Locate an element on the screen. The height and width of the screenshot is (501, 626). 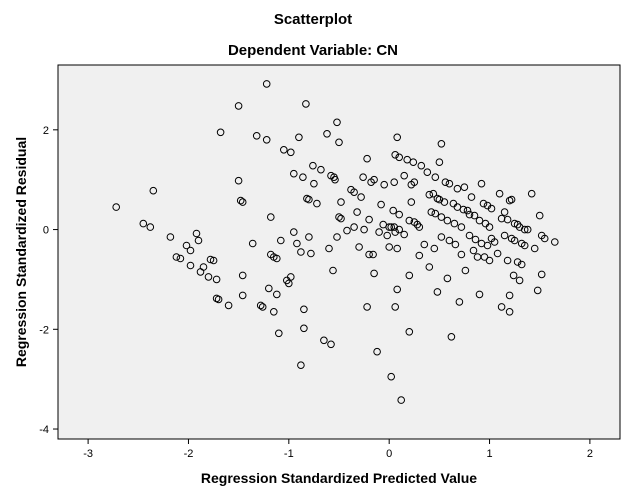
y-tick-label: -2 is located at coordinates (44, 330).